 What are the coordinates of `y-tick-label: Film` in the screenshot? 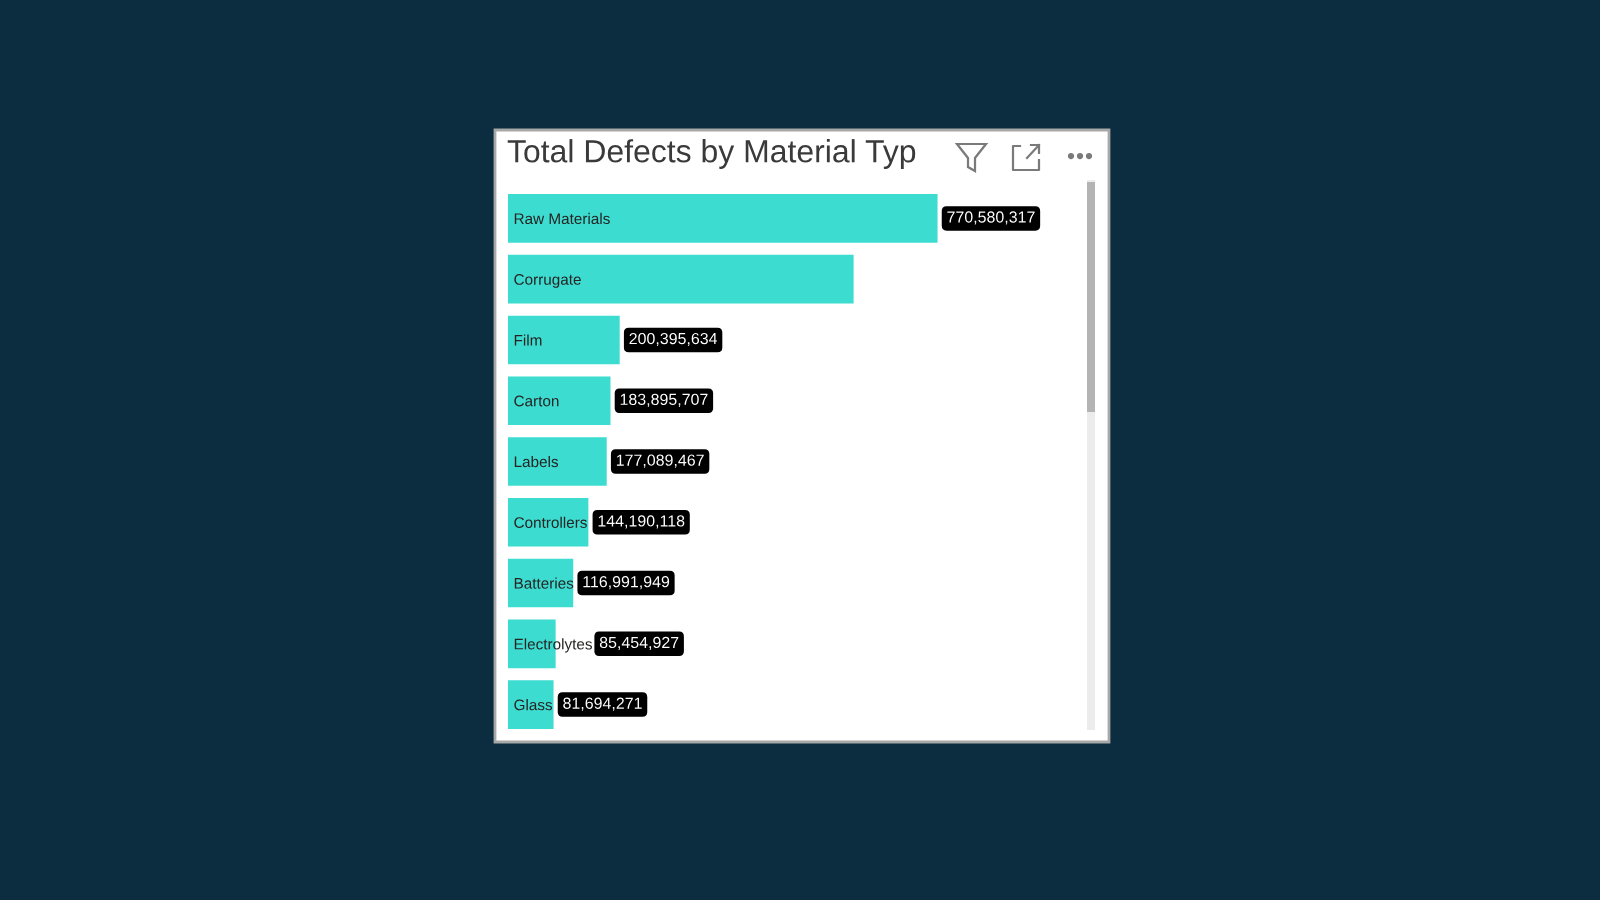 It's located at (528, 340).